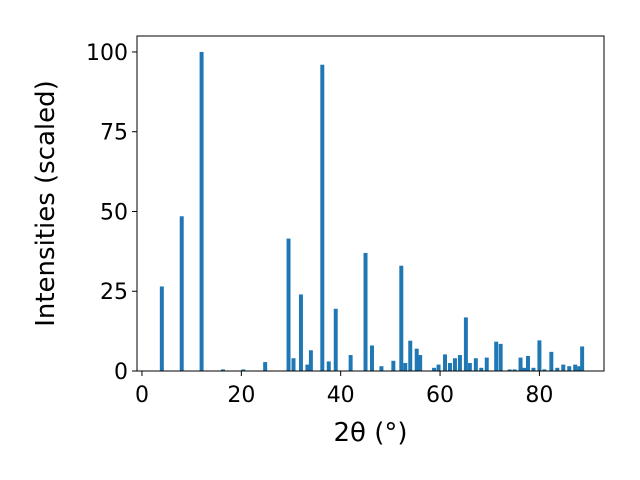 This screenshot has height=480, width=640. I want to click on x-tick-label: 20, so click(241, 395).